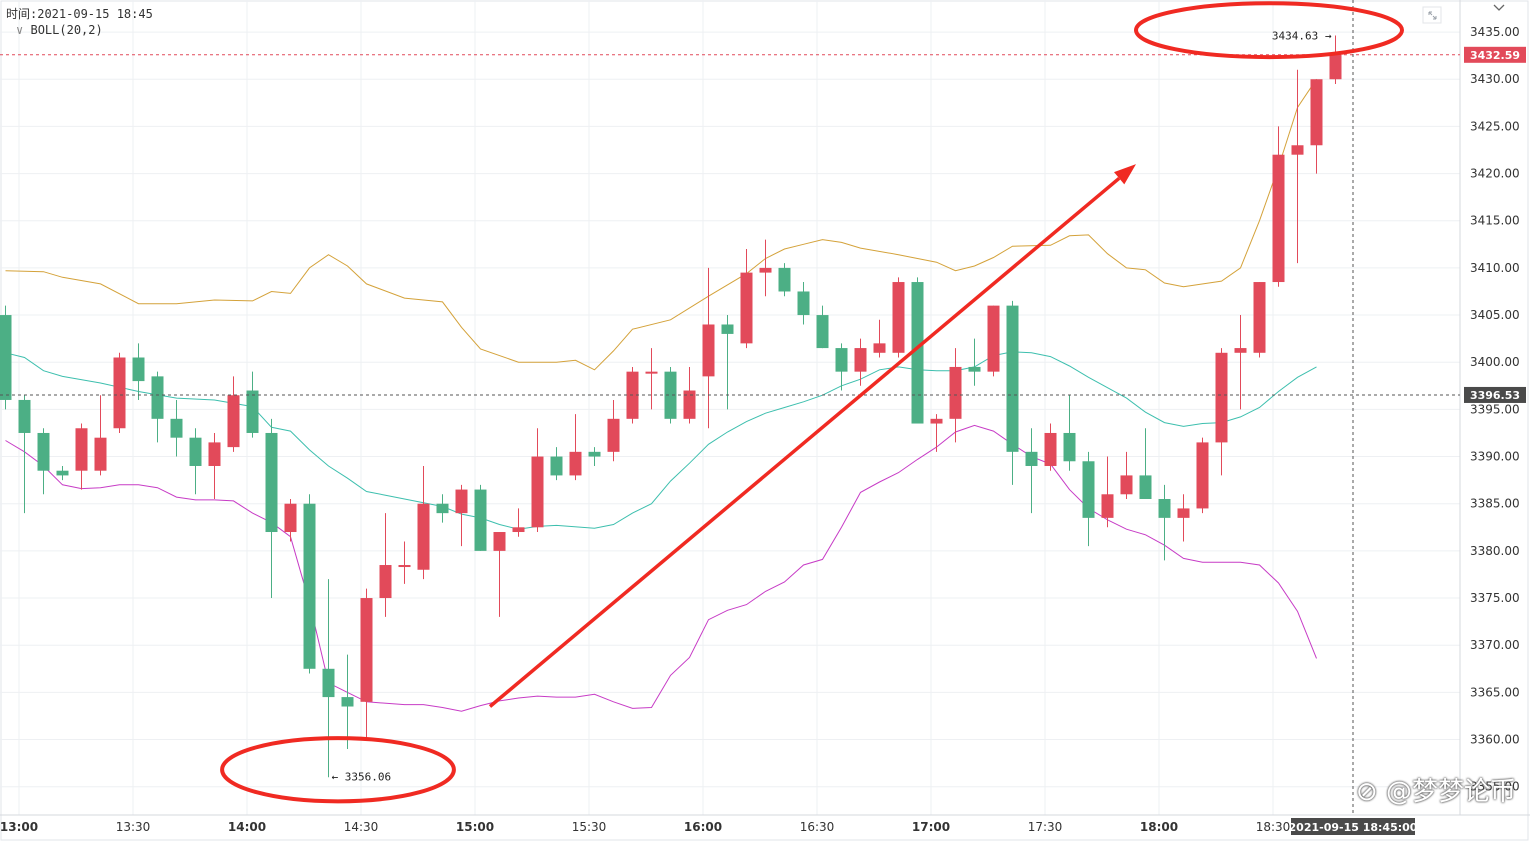 This screenshot has height=842, width=1530. Describe the element at coordinates (1495, 79) in the screenshot. I see `price-tick-label: 3430.00` at that location.